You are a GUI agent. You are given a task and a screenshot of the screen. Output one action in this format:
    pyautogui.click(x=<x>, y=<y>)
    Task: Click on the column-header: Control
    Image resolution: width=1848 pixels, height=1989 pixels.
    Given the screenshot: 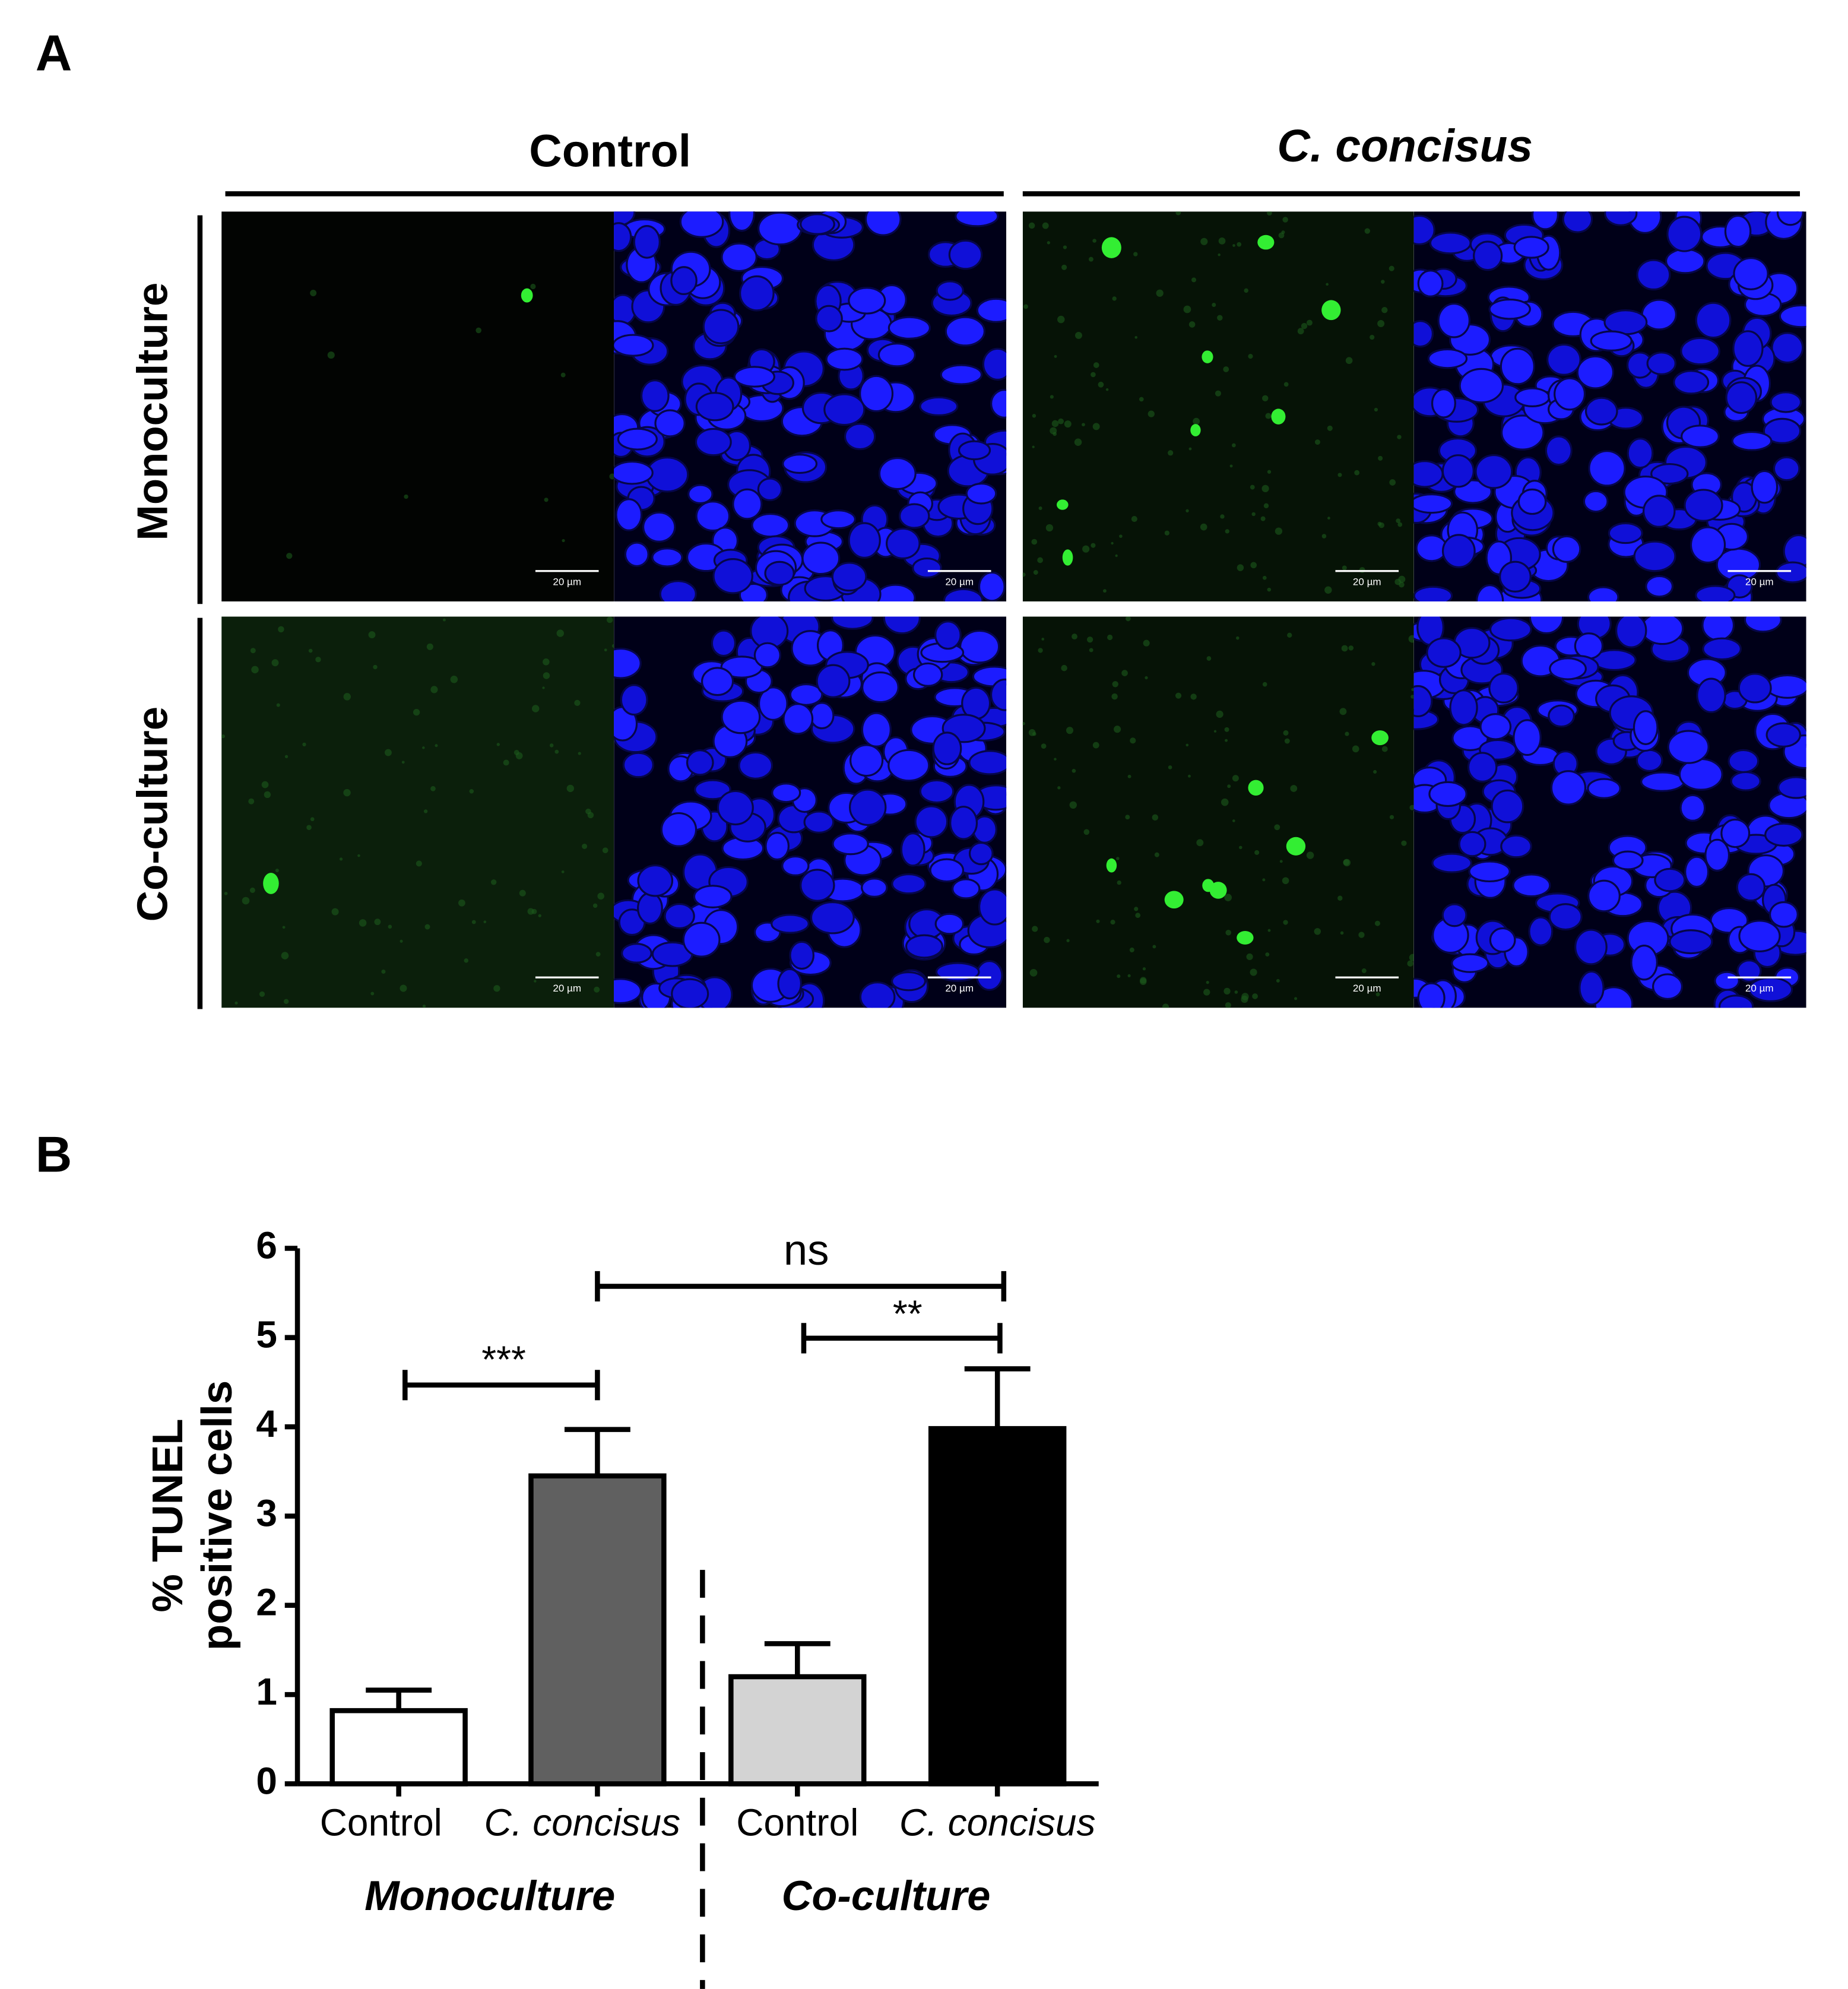 What is the action you would take?
    pyautogui.click(x=610, y=151)
    